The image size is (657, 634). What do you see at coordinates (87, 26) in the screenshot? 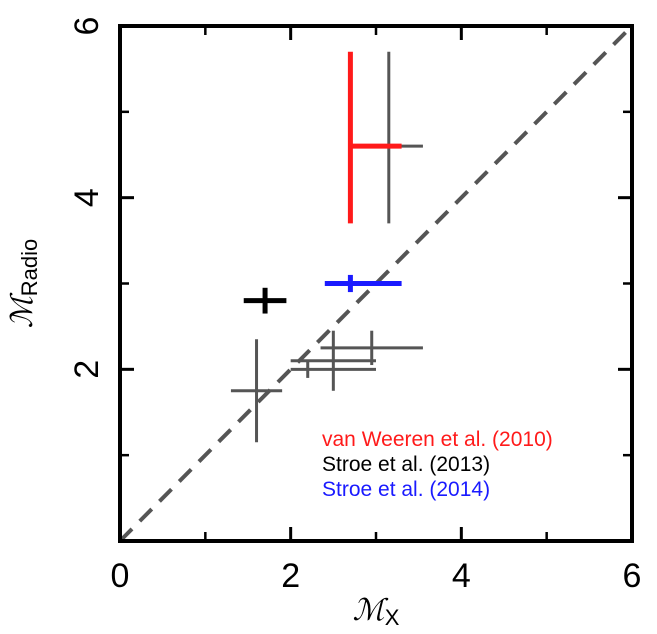
I see `y-tick-label: 6` at bounding box center [87, 26].